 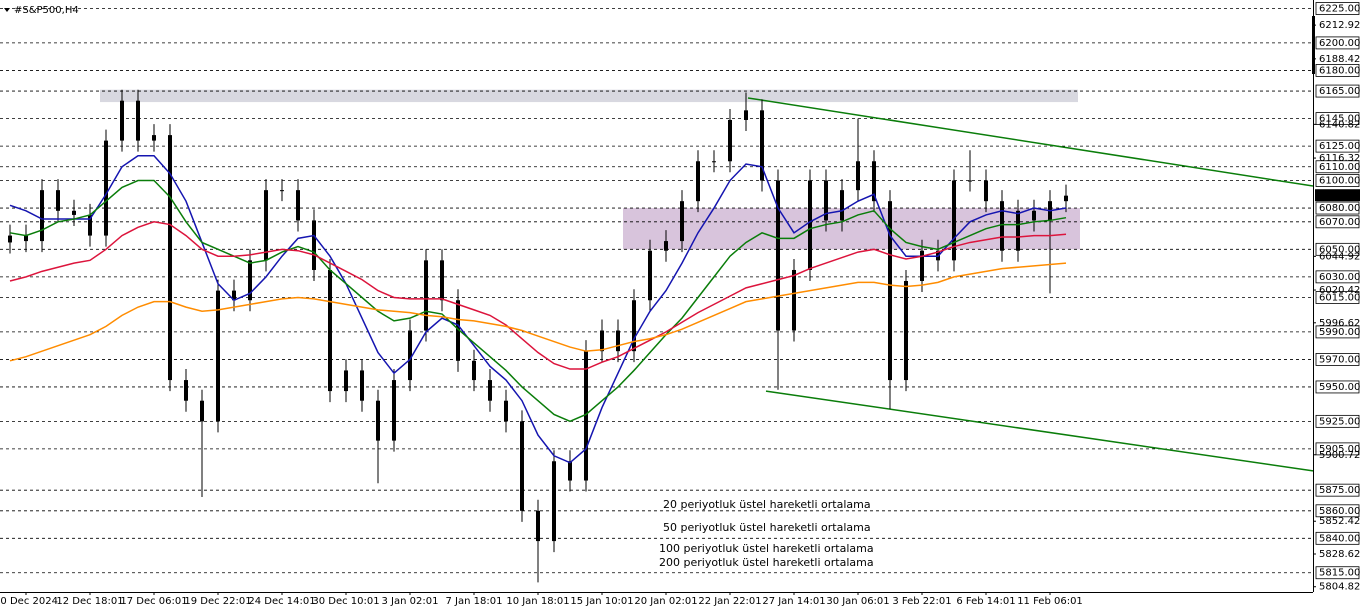 I want to click on y-level-label: 5950.00, so click(x=1339, y=387).